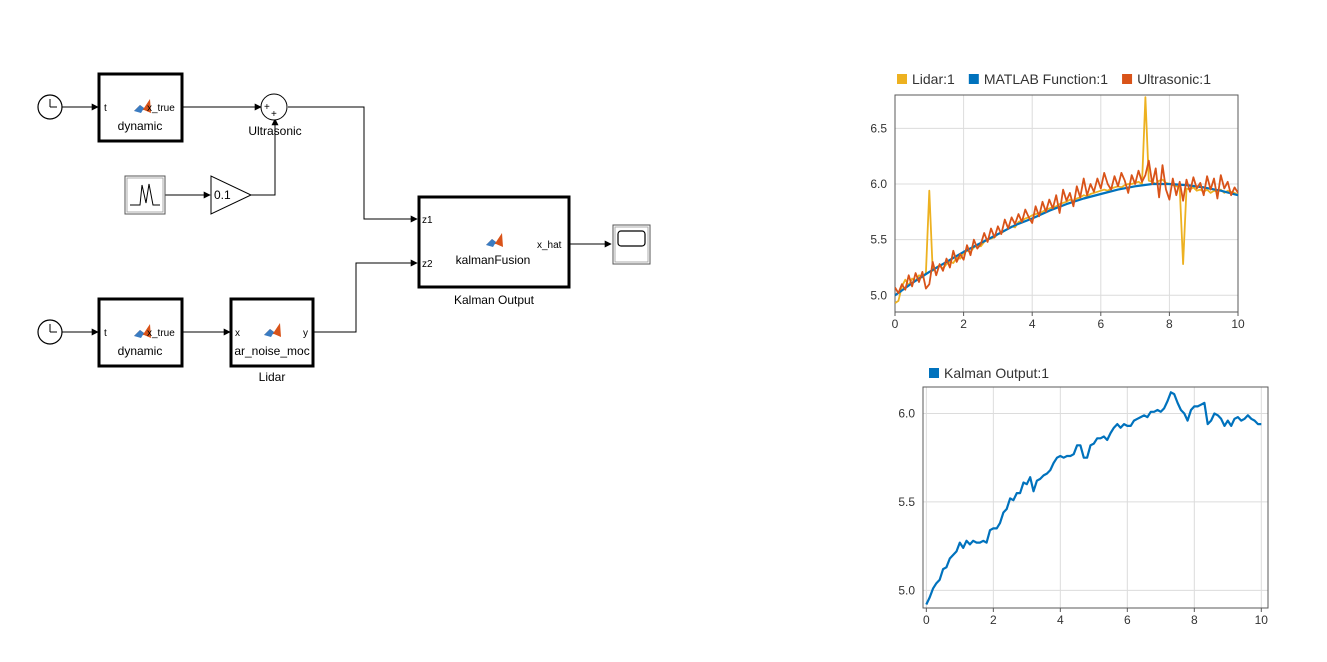 This screenshot has width=1327, height=662. I want to click on dynamic-block-bottom: t x_true dynamic, so click(140, 332).